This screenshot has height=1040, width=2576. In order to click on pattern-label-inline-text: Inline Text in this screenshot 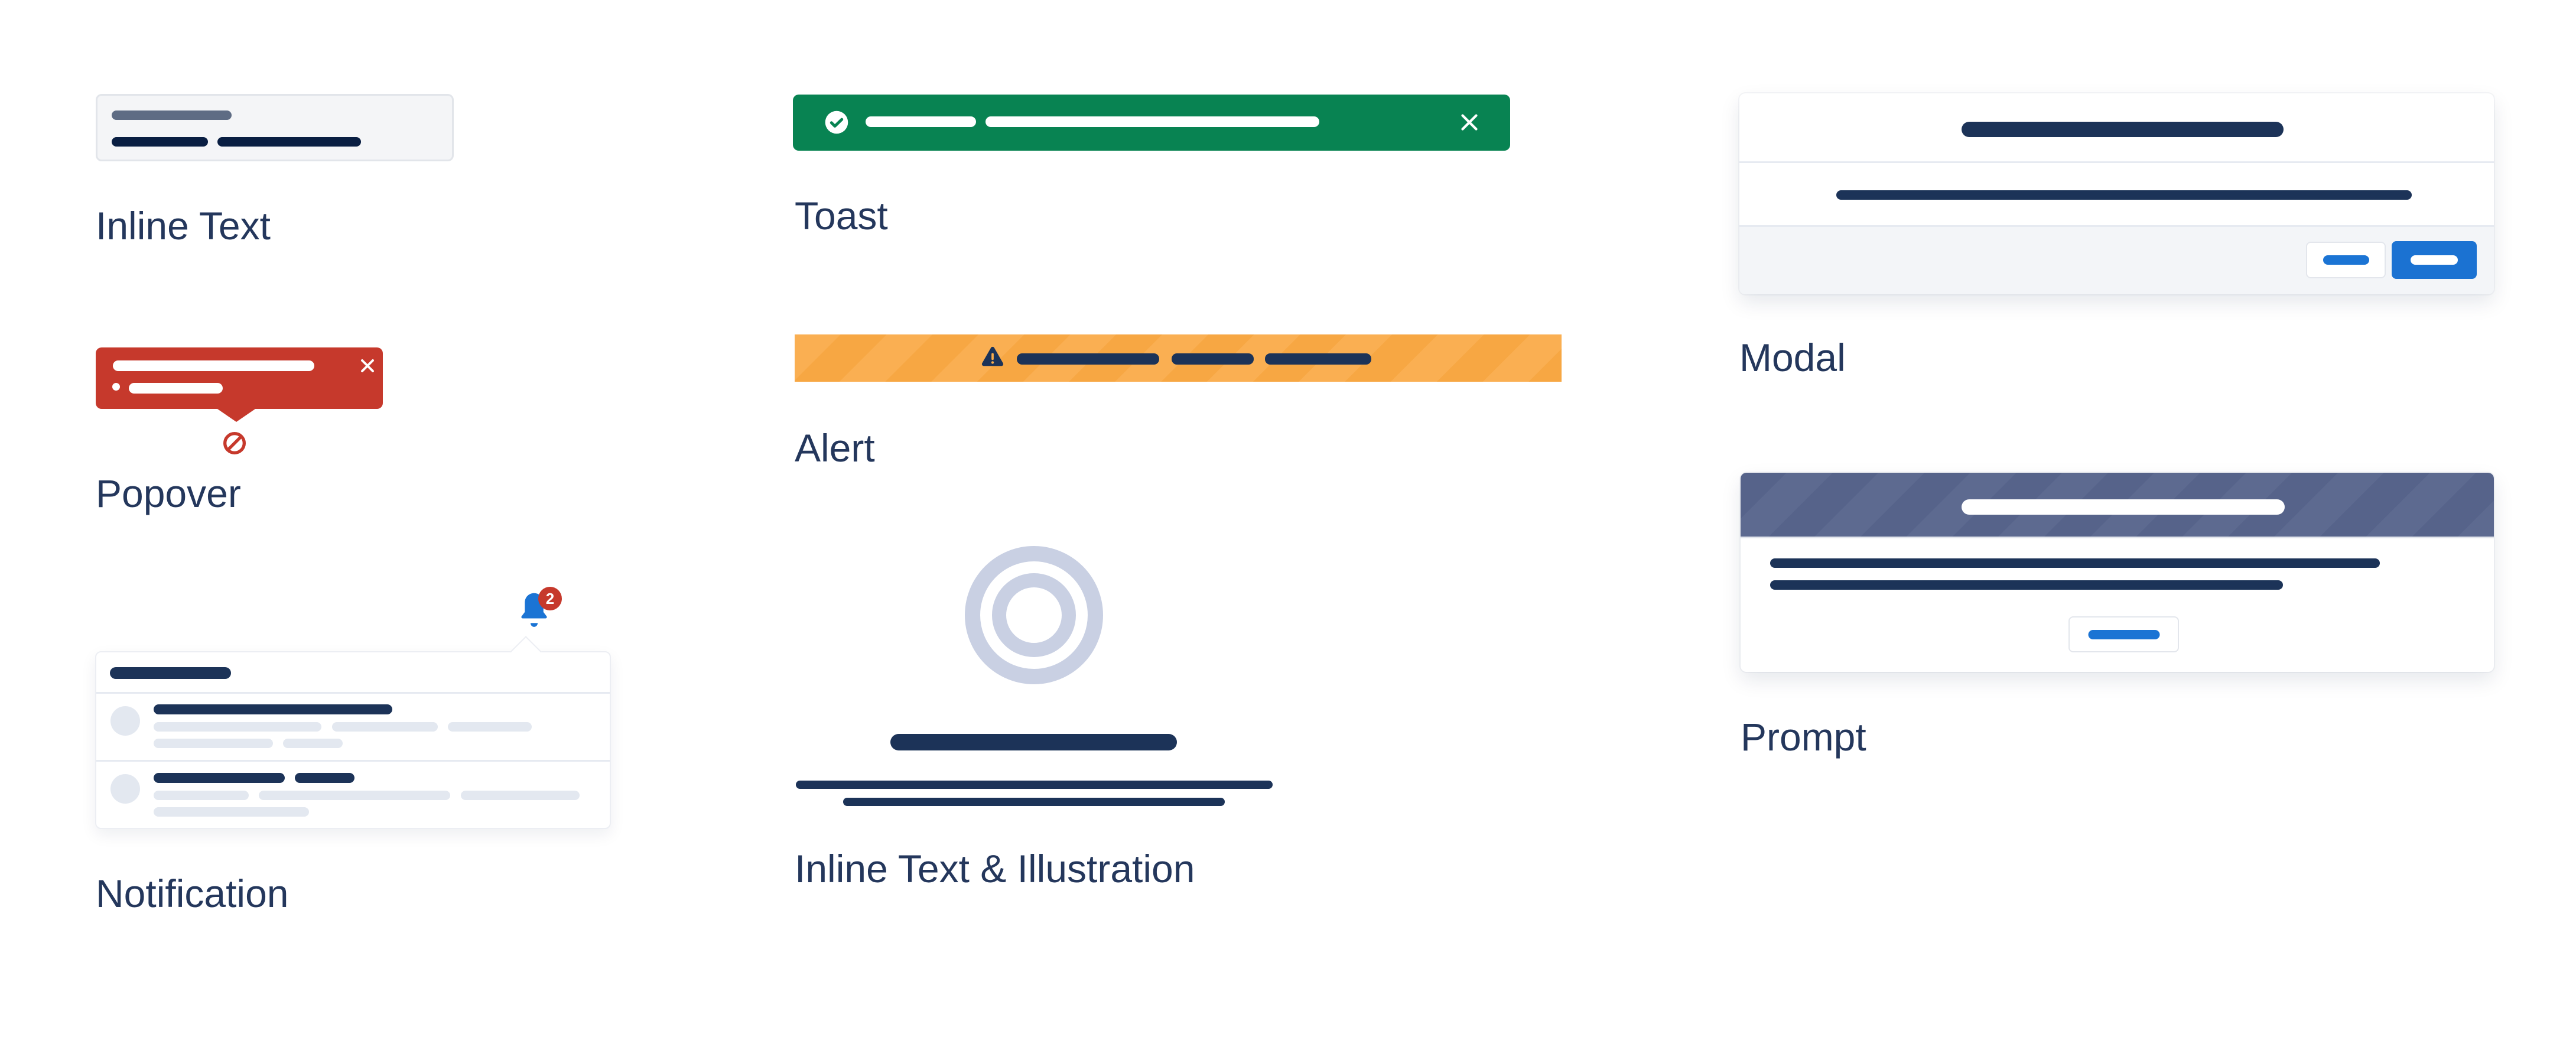, I will do `click(184, 226)`.